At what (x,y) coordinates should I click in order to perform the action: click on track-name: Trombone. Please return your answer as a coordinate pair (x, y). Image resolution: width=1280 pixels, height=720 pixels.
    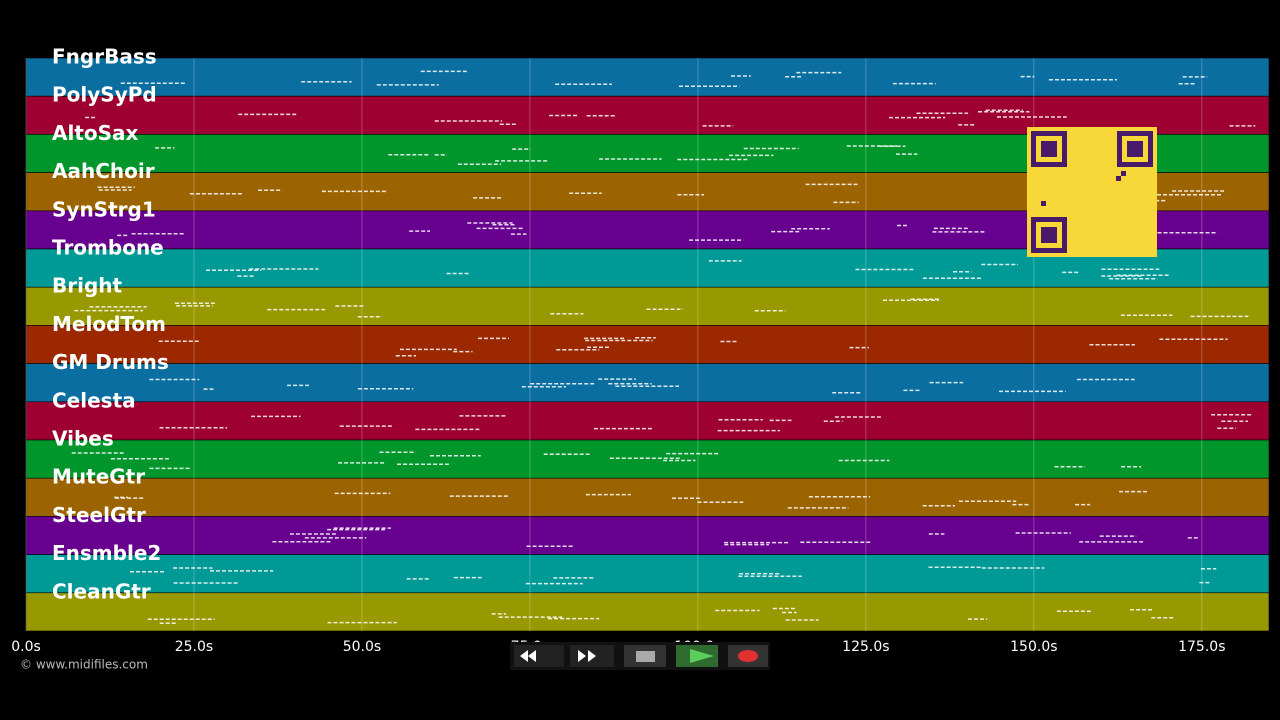
    Looking at the image, I should click on (108, 248).